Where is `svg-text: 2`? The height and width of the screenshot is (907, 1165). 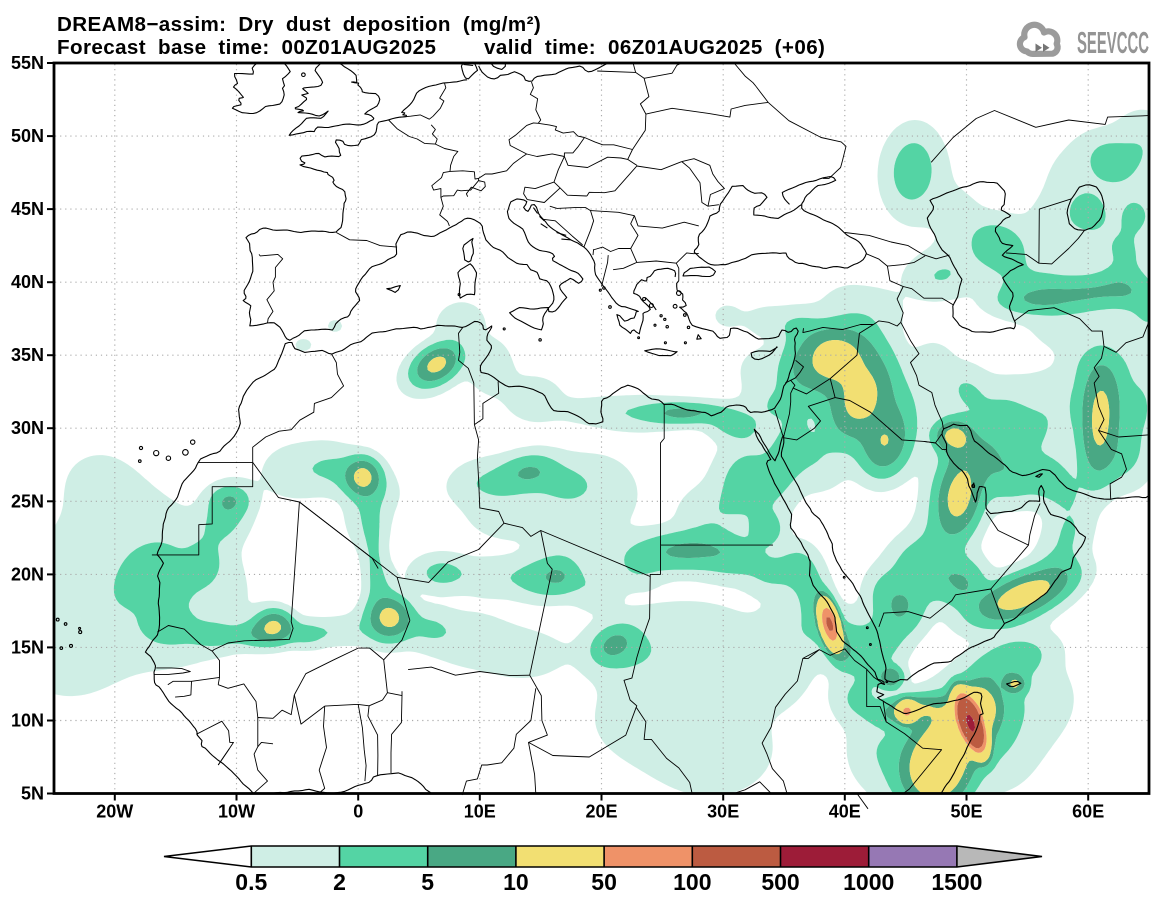
svg-text: 2 is located at coordinates (339, 882).